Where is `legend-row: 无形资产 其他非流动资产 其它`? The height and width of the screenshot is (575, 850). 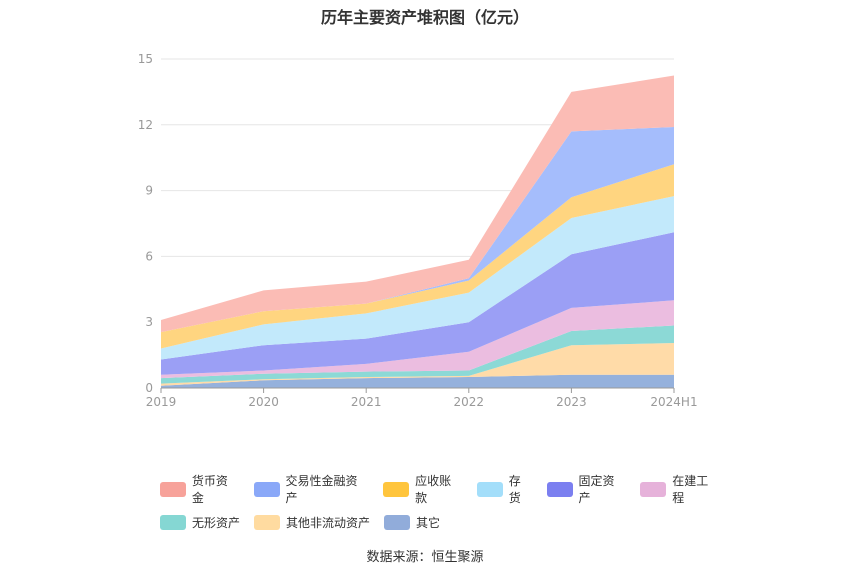 legend-row: 无形资产 其他非流动资产 其它 is located at coordinates (440, 522).